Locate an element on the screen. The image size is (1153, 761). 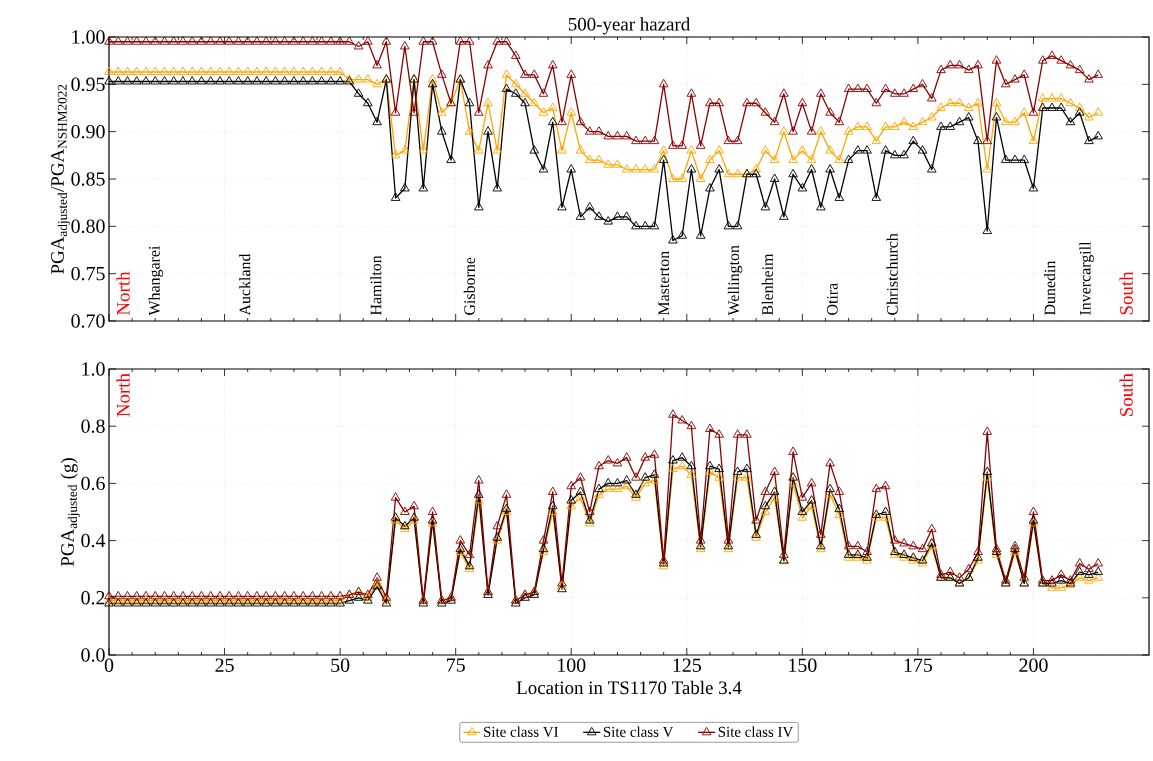
x-tick-label: 150 is located at coordinates (803, 665).